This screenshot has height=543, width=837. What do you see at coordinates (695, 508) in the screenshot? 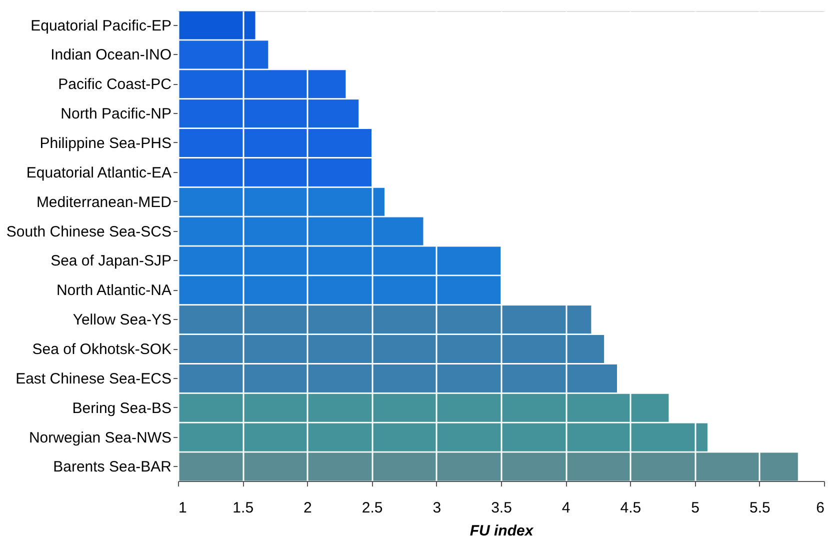
I see `x-tick-label: 5` at bounding box center [695, 508].